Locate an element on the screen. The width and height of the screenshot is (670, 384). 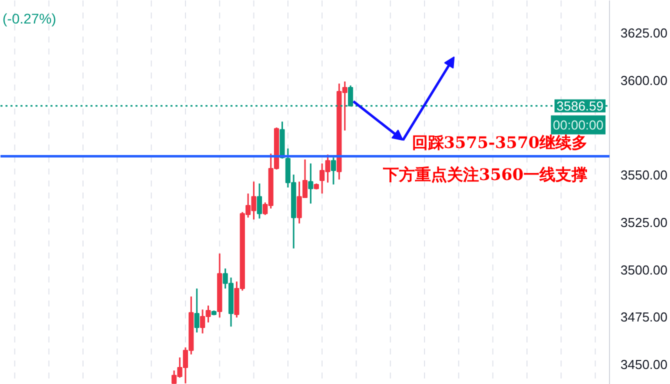
y-tick-label: 3550.00 is located at coordinates (644, 175).